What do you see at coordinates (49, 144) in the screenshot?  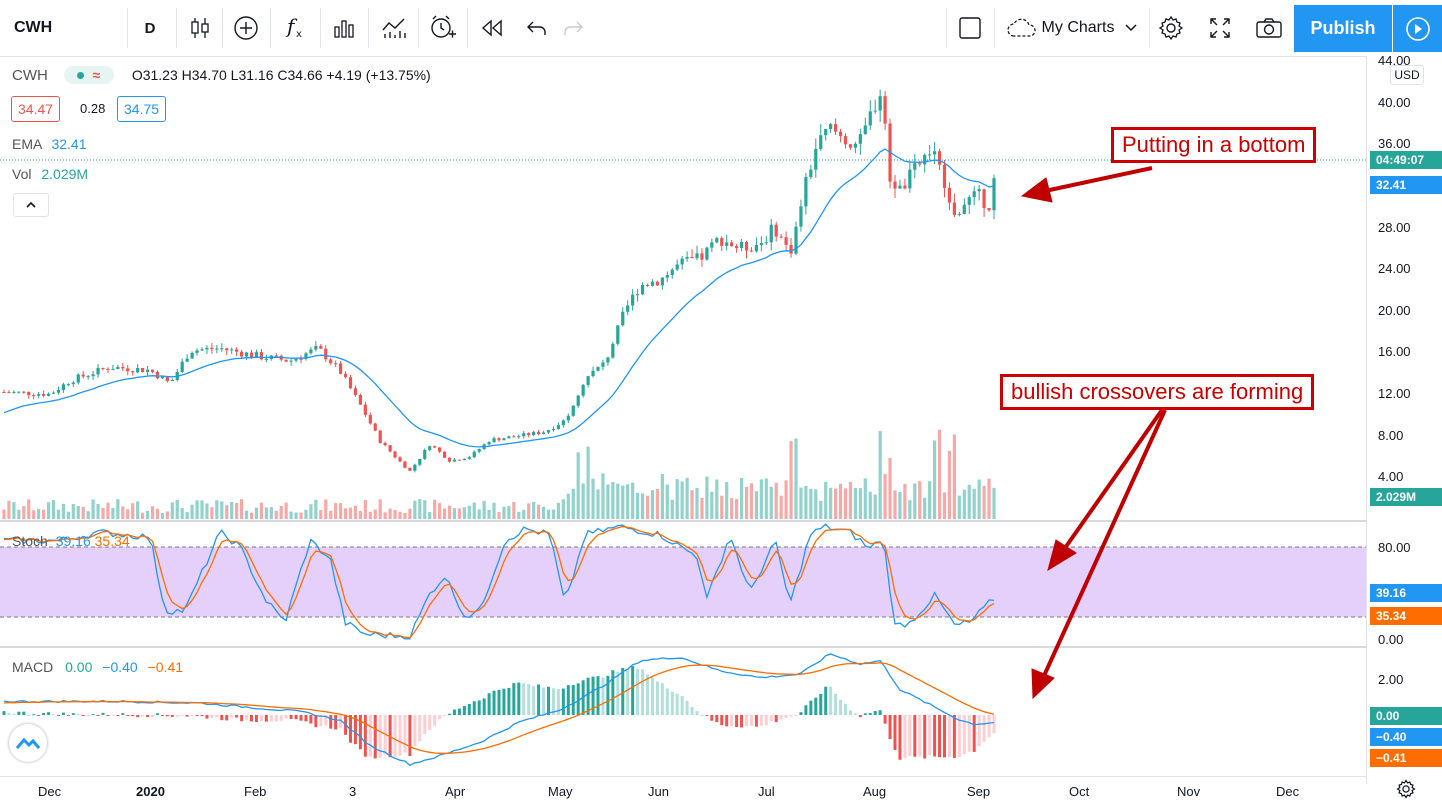 I see `ema-legend: EMA 32.41` at bounding box center [49, 144].